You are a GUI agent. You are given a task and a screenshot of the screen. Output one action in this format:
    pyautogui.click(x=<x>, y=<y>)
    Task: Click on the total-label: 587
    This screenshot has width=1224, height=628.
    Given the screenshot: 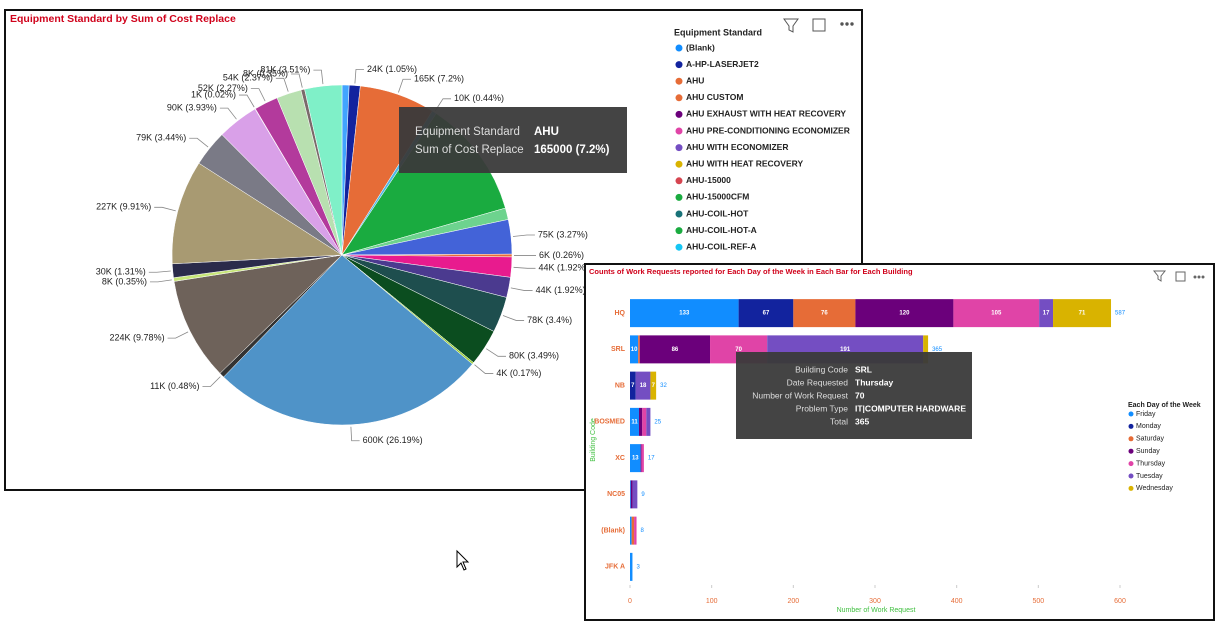 What is the action you would take?
    pyautogui.click(x=1120, y=314)
    